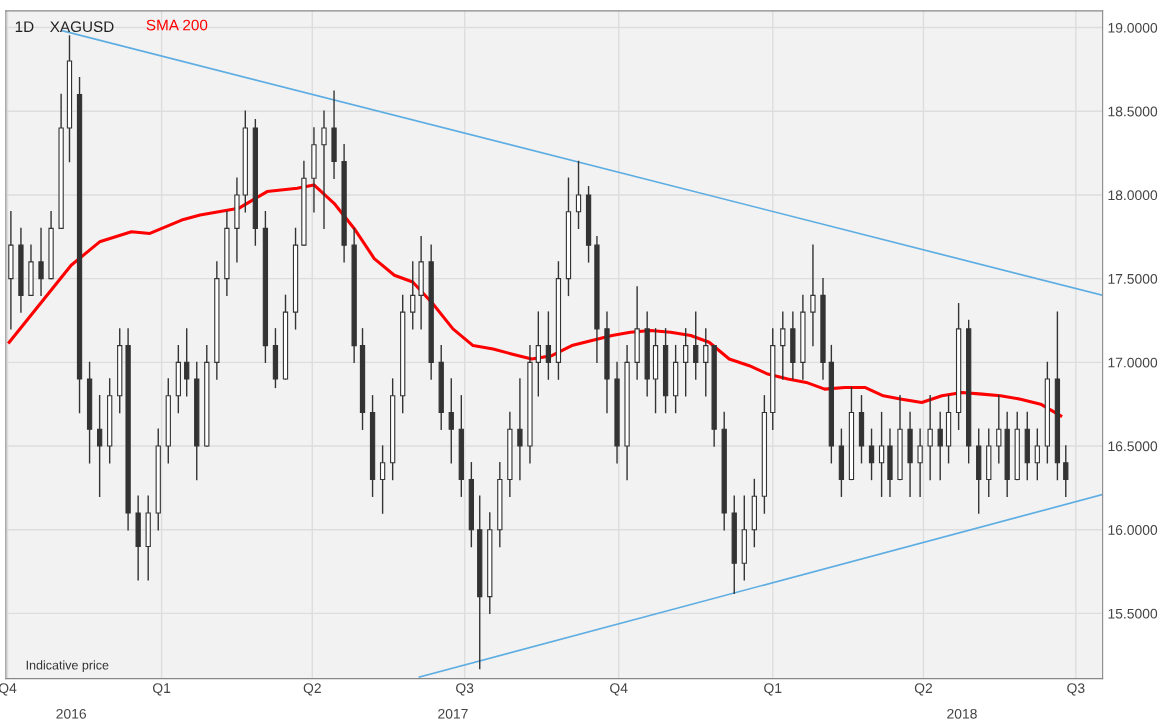  What do you see at coordinates (1133, 278) in the screenshot?
I see `y-tick-label: 17.5000` at bounding box center [1133, 278].